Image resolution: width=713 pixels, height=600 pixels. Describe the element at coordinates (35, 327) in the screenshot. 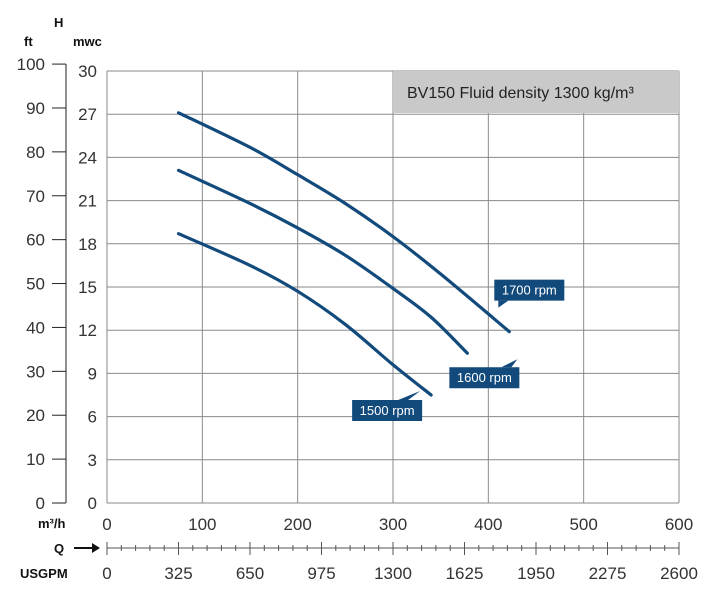

I see `ft-tick-label: 40` at that location.